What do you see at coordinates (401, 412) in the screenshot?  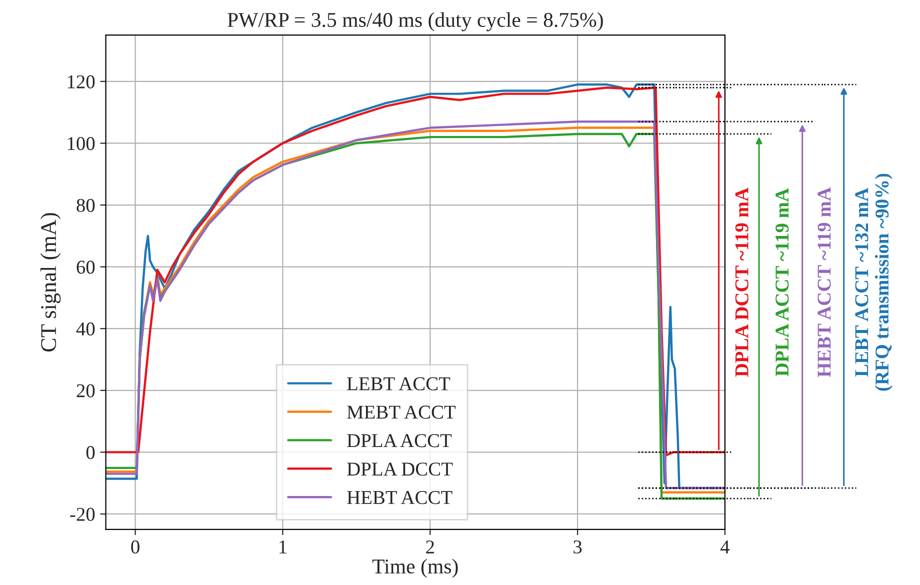 I see `legend-label: MEBT ACCT` at bounding box center [401, 412].